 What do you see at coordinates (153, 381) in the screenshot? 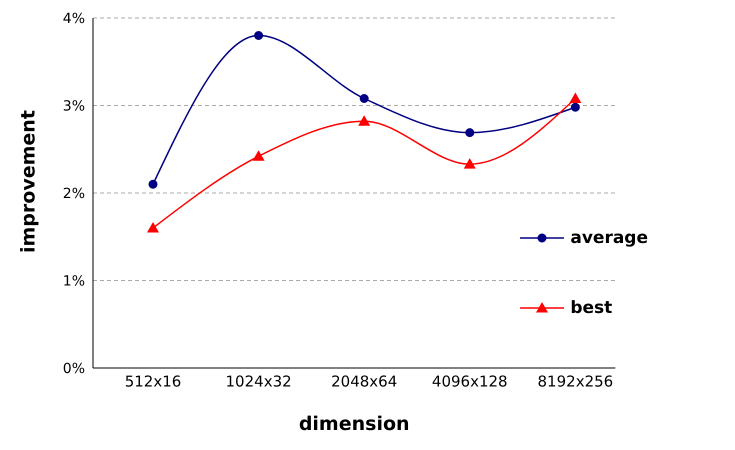
I see `x-tick-label: 512x16` at bounding box center [153, 381].